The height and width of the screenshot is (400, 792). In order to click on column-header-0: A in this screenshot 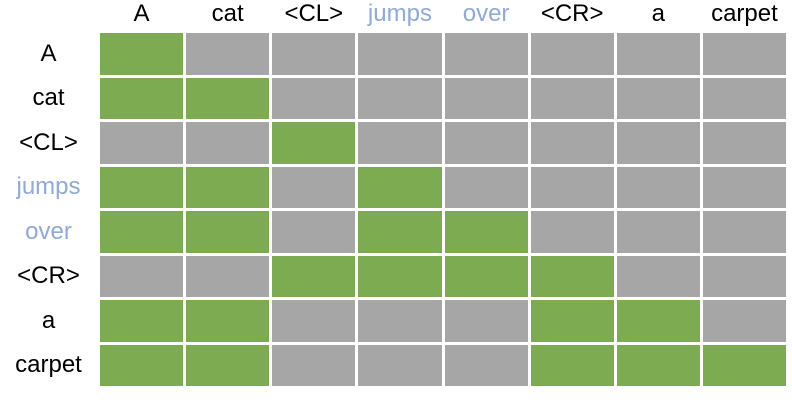, I will do `click(142, 15)`.